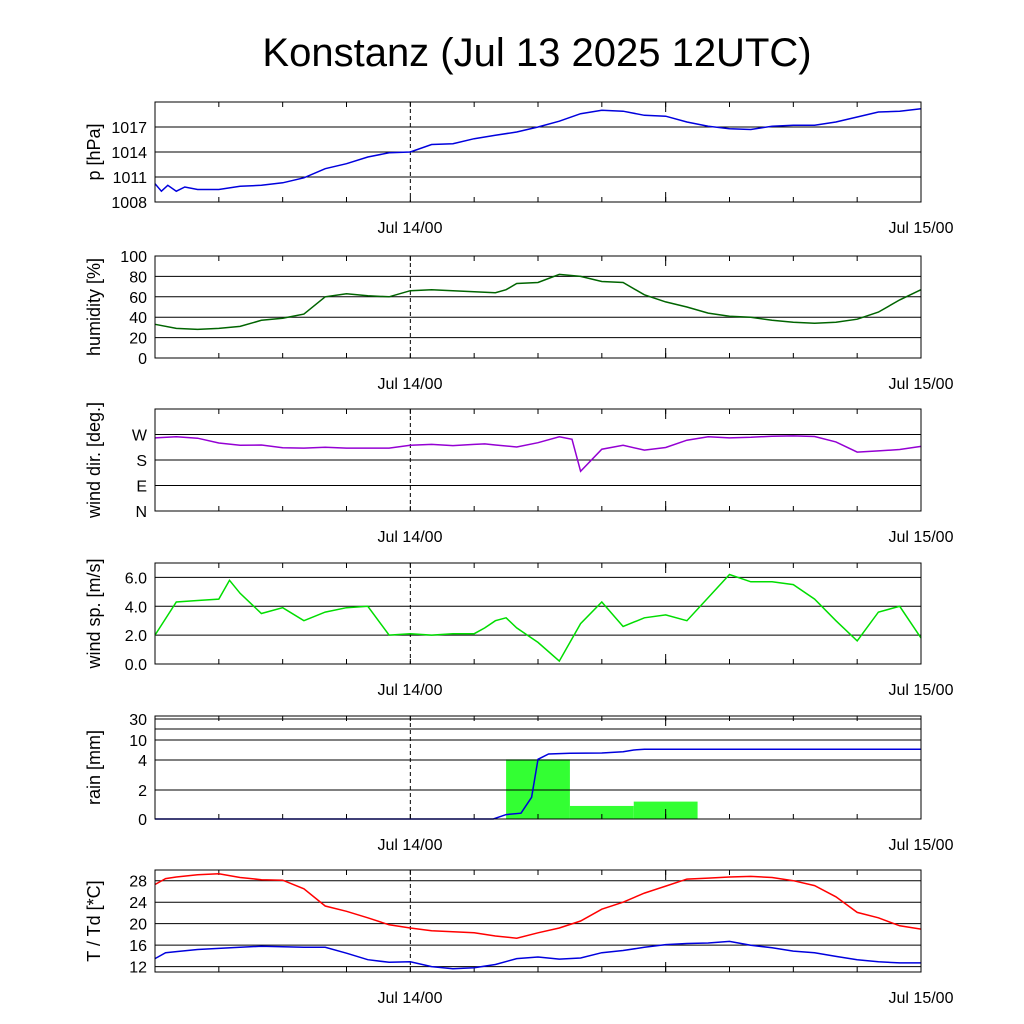 Image resolution: width=1024 pixels, height=1024 pixels. What do you see at coordinates (141, 487) in the screenshot?
I see `y-tick-label: E` at bounding box center [141, 487].